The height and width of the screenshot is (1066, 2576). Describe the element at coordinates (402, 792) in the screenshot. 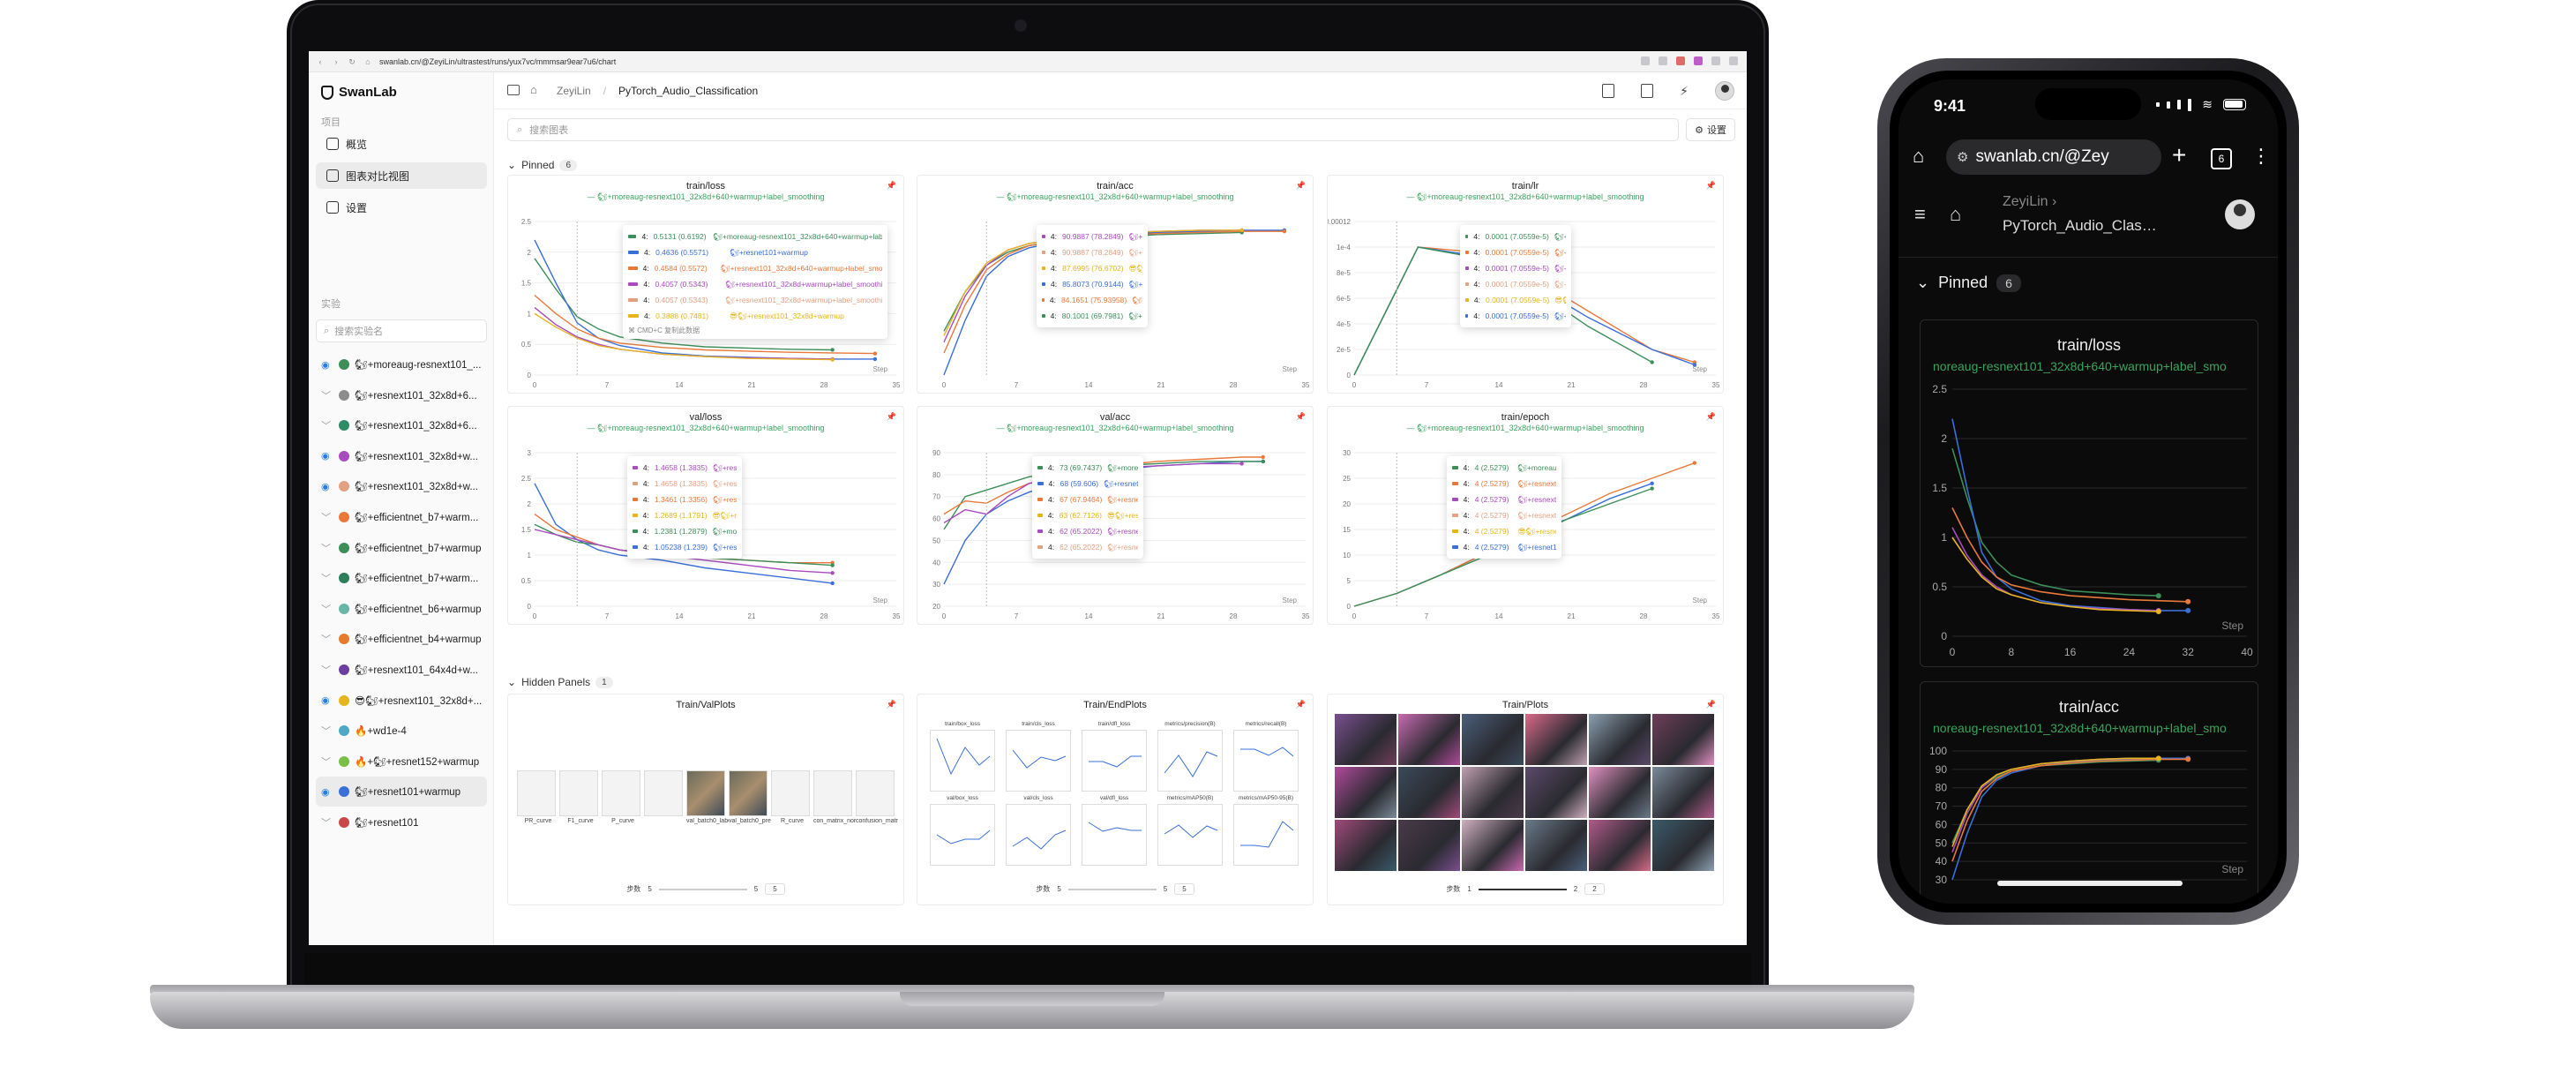

I see `experiment-row: ◉ 🐿+resnet101+warmup` at that location.